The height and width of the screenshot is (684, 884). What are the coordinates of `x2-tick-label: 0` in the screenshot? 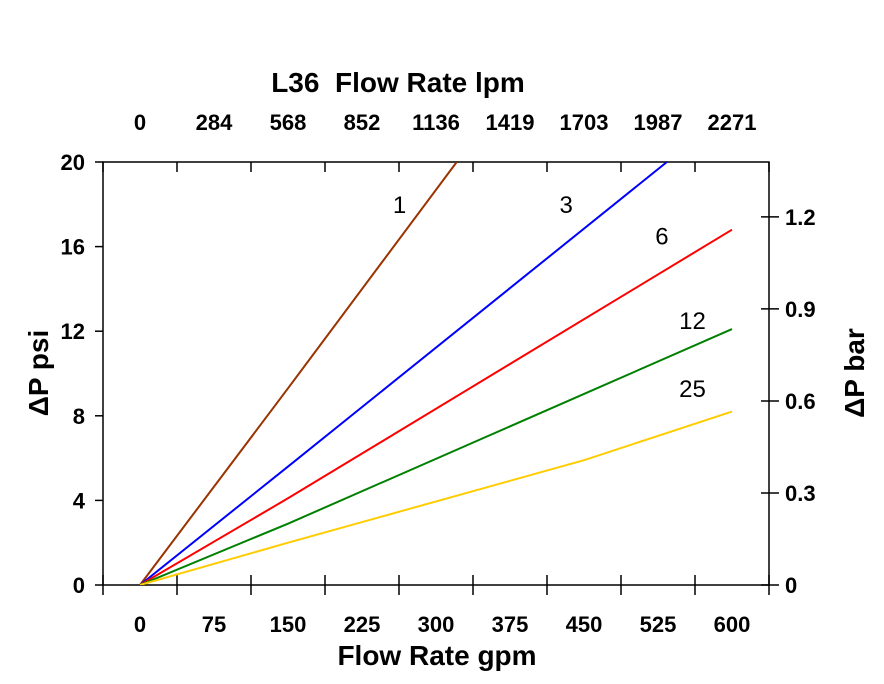 It's located at (140, 122).